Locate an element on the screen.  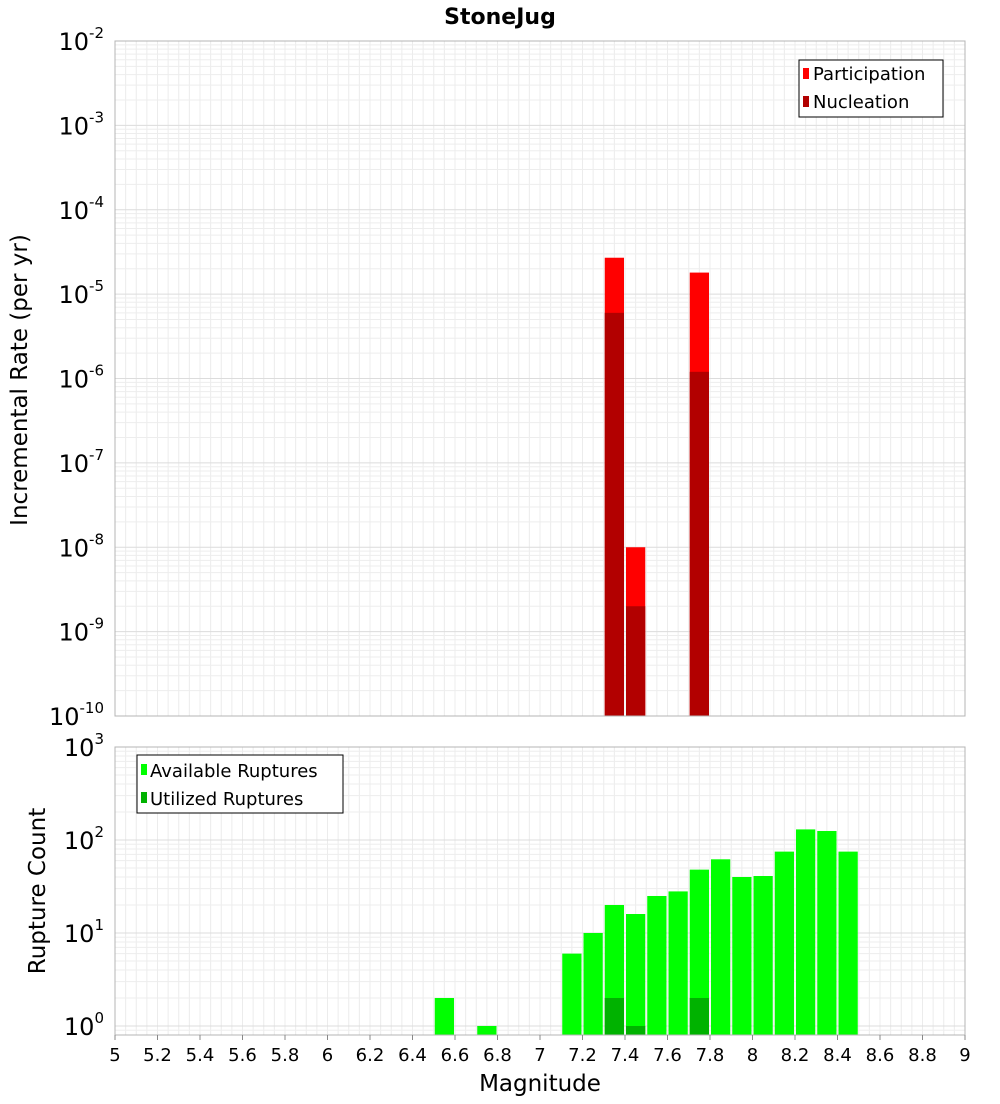
x-tick-label: 5.8 is located at coordinates (285, 1055).